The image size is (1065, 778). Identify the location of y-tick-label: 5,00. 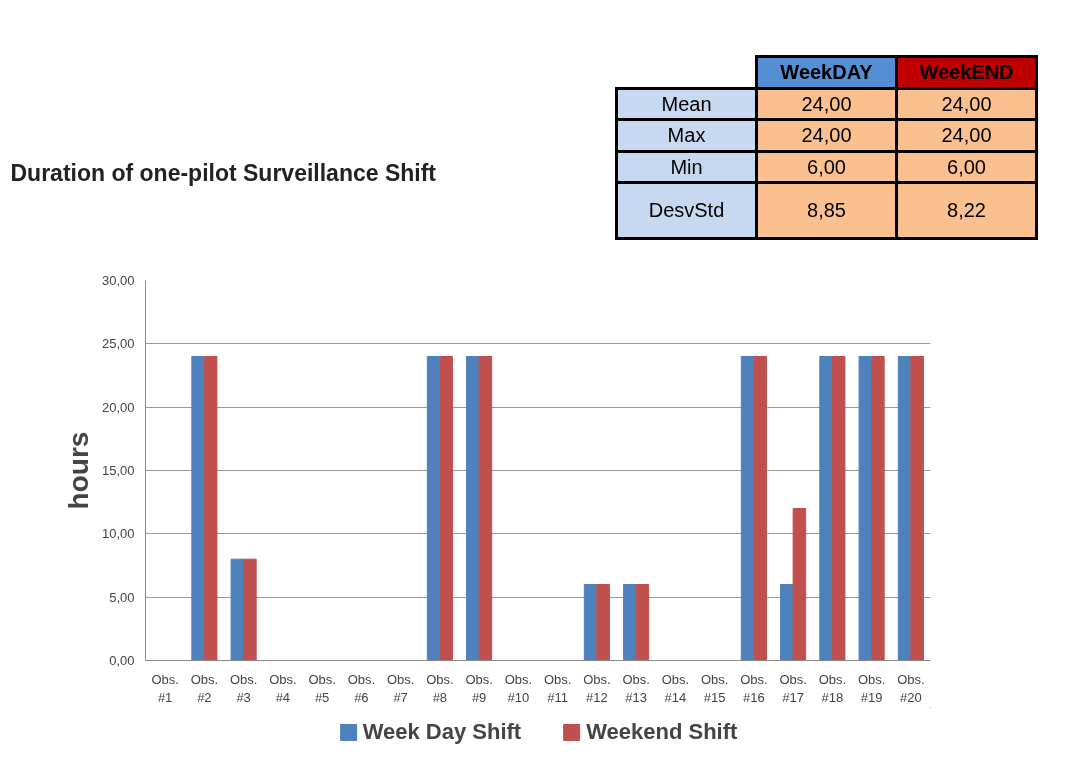
(122, 597).